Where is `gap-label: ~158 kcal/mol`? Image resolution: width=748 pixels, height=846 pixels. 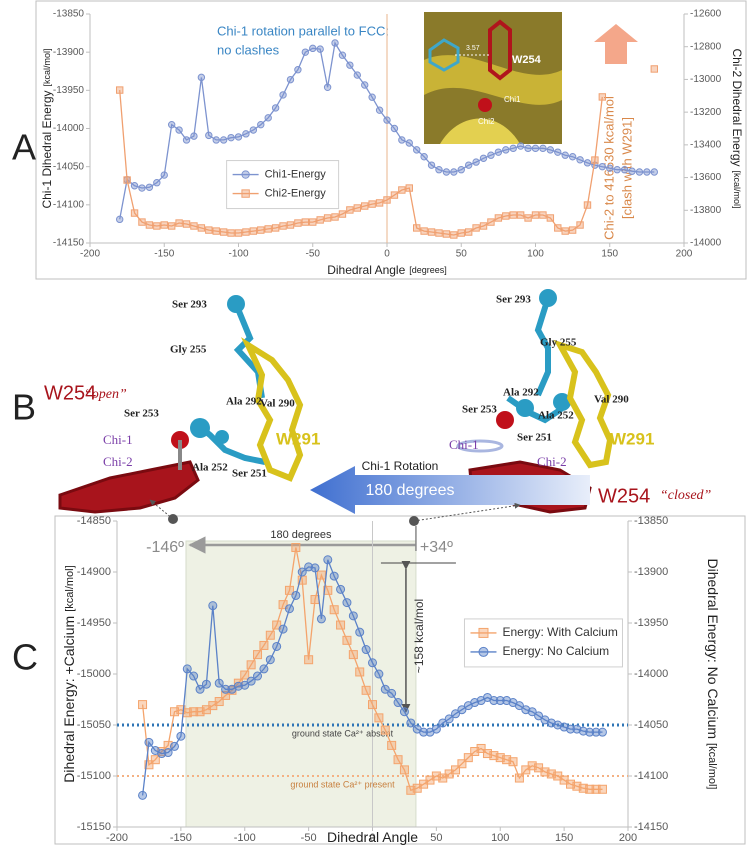
gap-label: ~158 kcal/mol is located at coordinates (419, 636).